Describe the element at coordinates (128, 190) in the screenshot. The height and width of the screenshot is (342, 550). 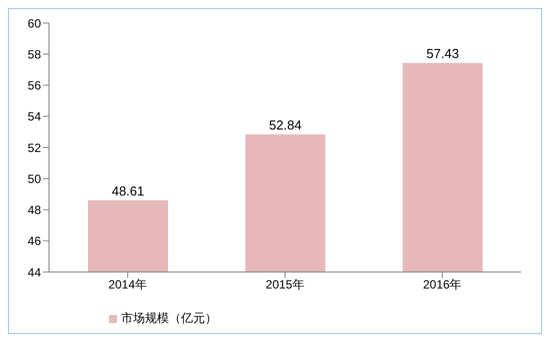
I see `data-label: 48.61` at that location.